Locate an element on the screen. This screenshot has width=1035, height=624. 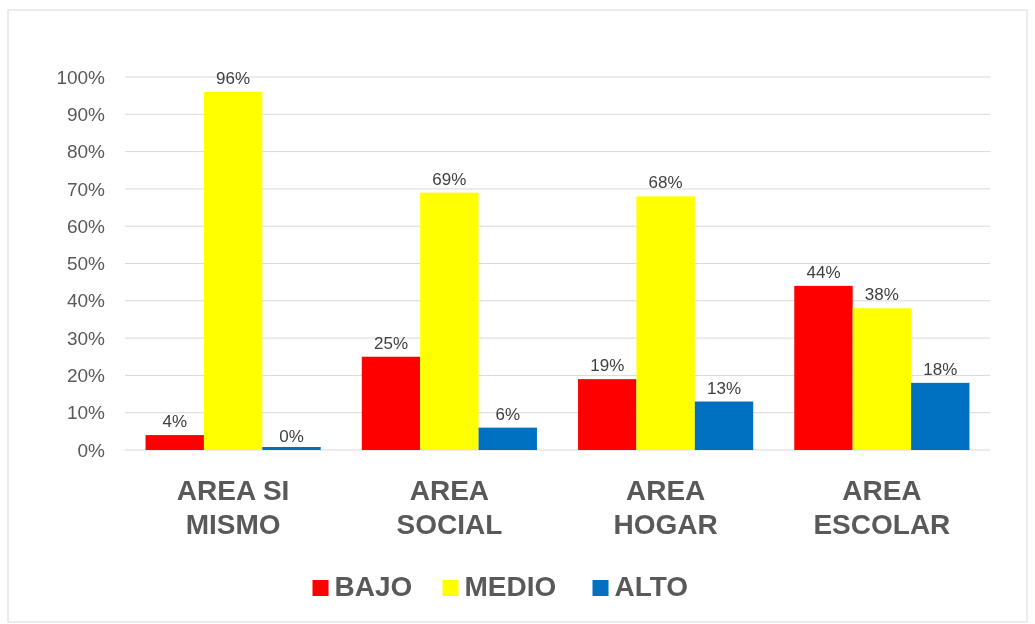
legend-label: ALTO is located at coordinates (651, 586).